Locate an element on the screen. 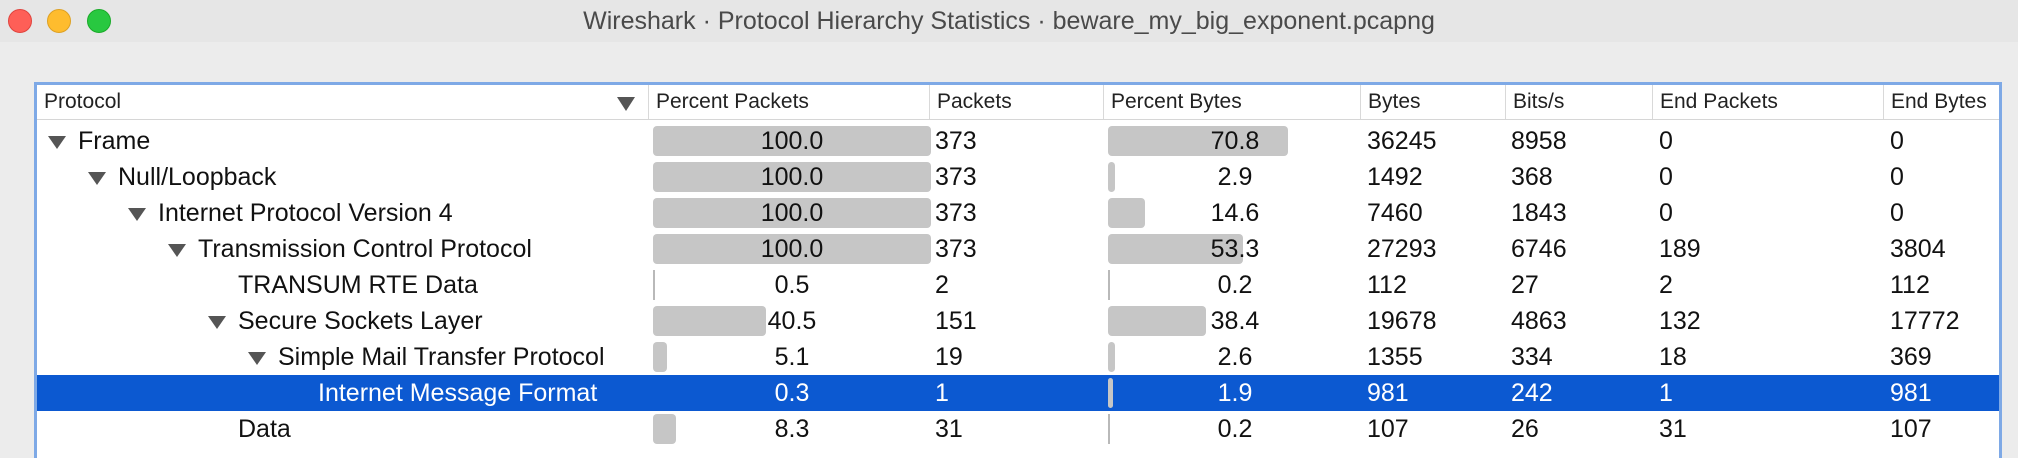 This screenshot has height=458, width=2018. column-header-label: Protocol is located at coordinates (83, 101).